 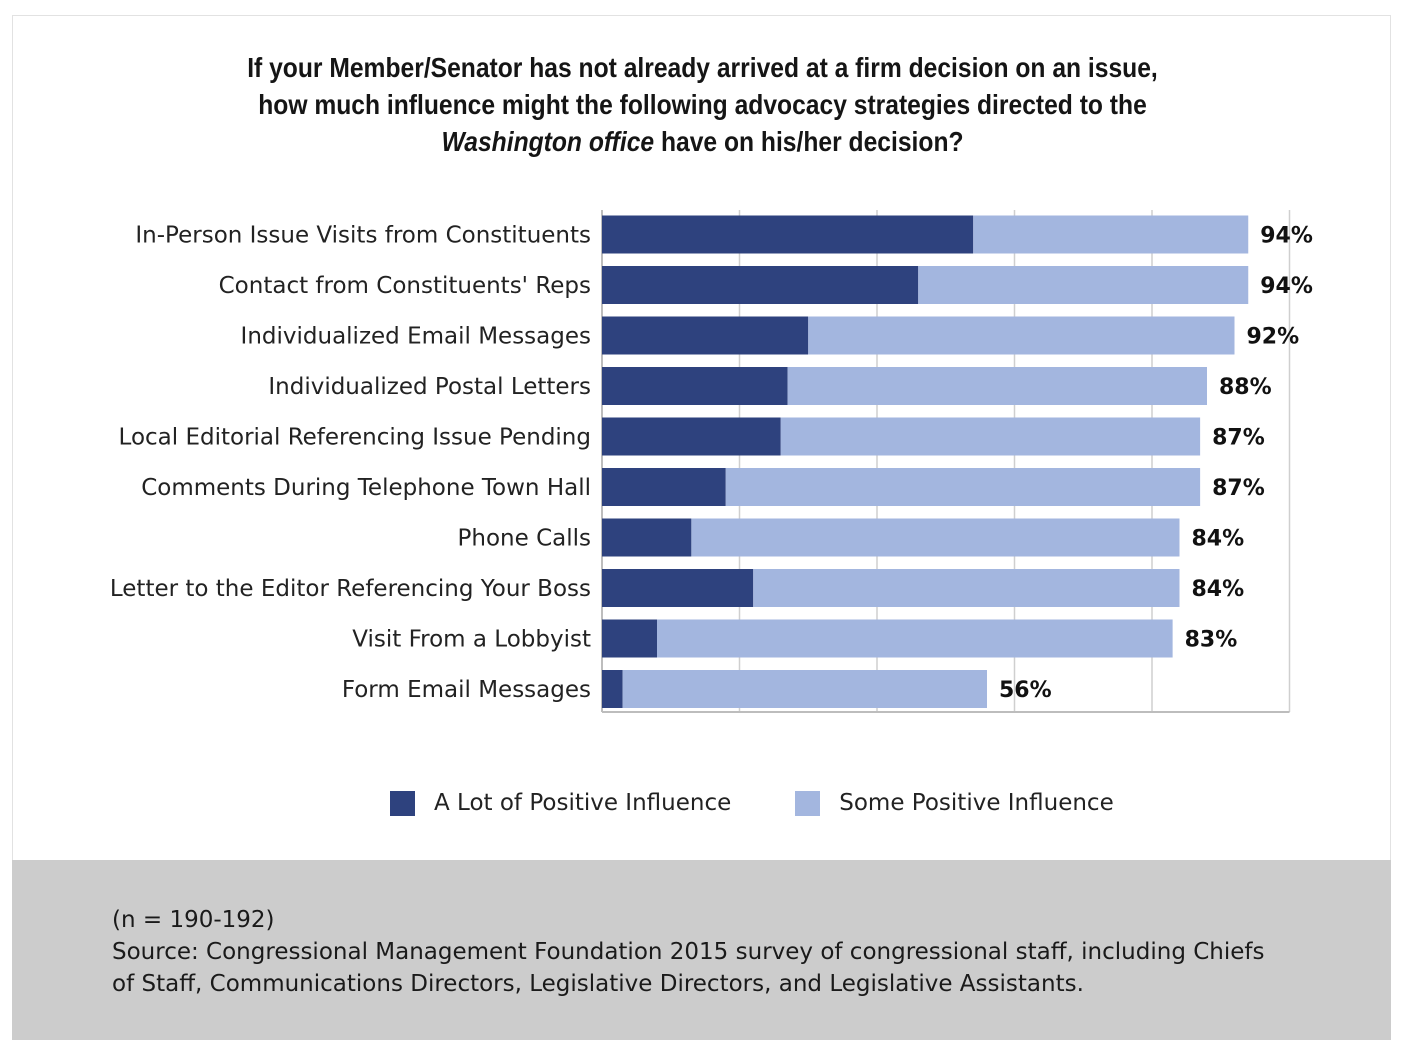 I want to click on sample-size: (n = 190-192), so click(x=193, y=920).